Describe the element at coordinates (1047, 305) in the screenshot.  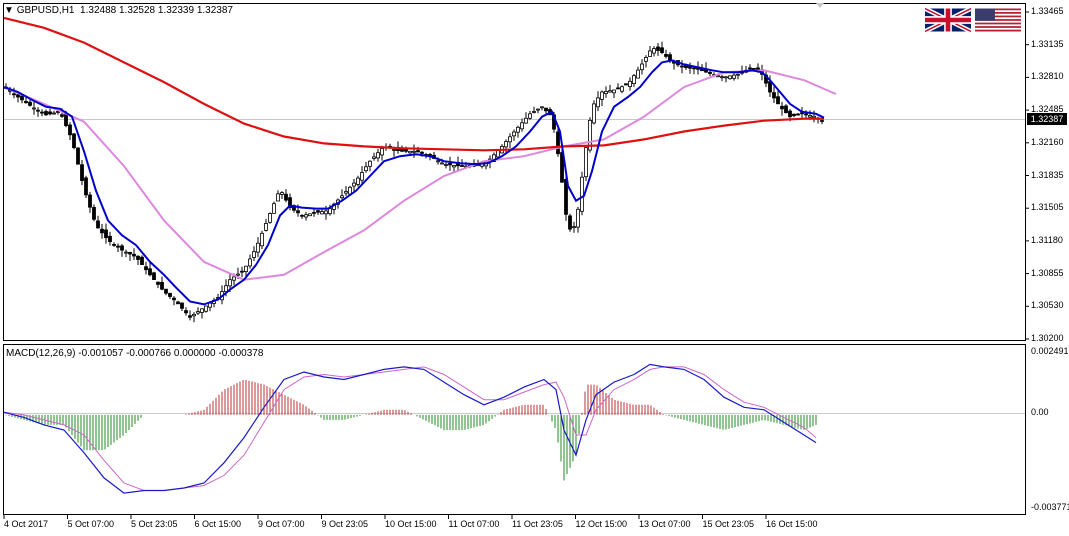
I see `price-axis-label: 1.30530` at that location.